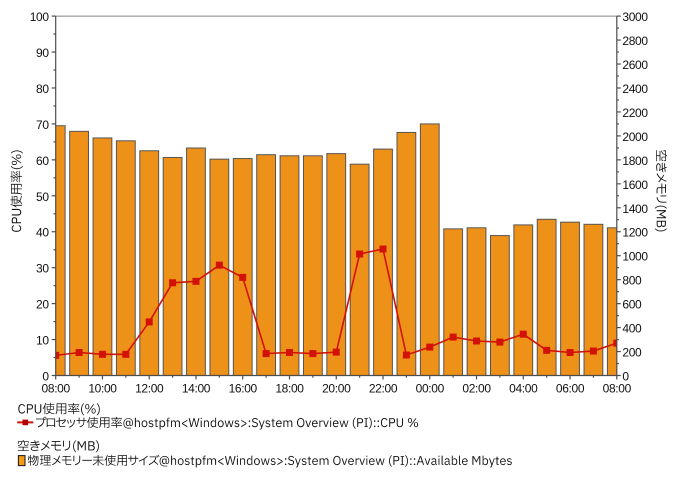 The height and width of the screenshot is (489, 685). I want to click on svg-text: 70, so click(42, 125).